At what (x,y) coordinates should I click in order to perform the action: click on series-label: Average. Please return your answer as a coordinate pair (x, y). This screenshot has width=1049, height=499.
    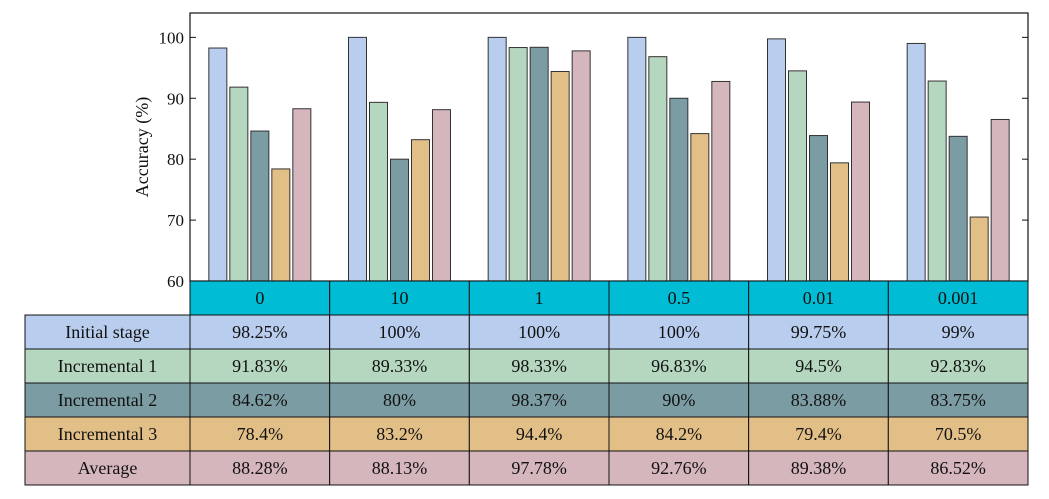
    Looking at the image, I should click on (108, 468).